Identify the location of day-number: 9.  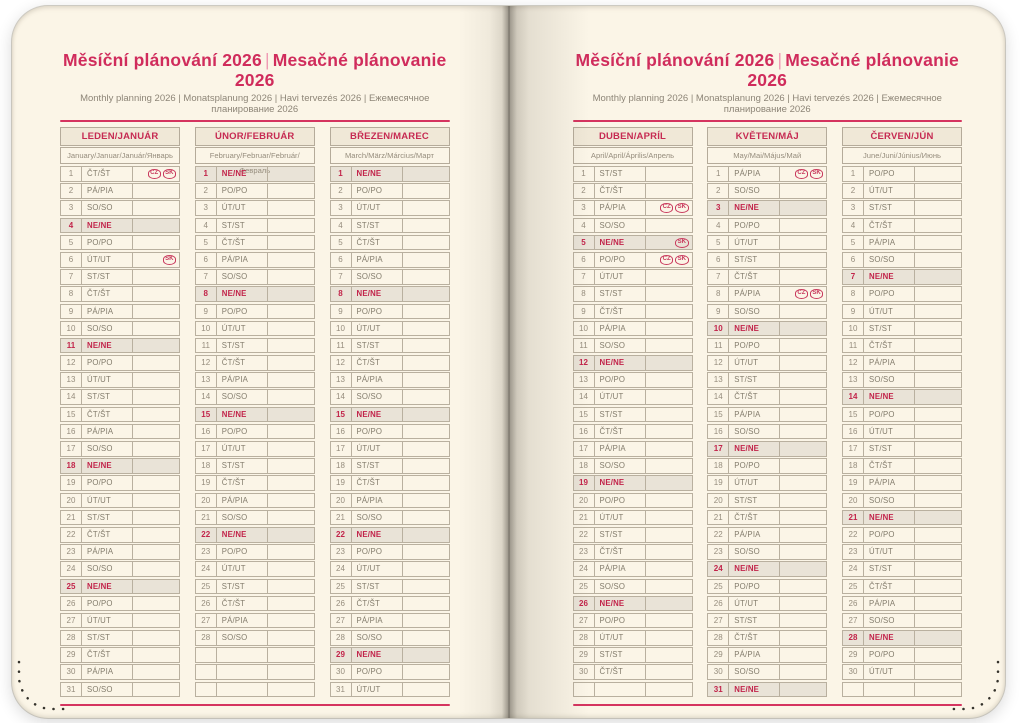
(853, 311).